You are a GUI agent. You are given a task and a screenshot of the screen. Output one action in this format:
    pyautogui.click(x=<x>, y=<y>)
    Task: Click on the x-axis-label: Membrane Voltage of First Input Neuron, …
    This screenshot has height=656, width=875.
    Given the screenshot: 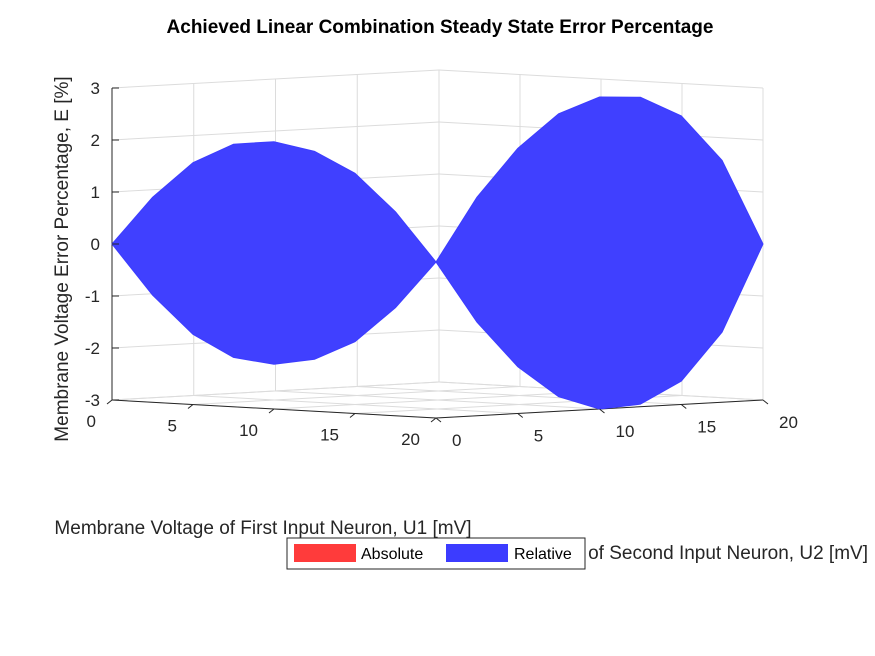 What is the action you would take?
    pyautogui.click(x=262, y=528)
    